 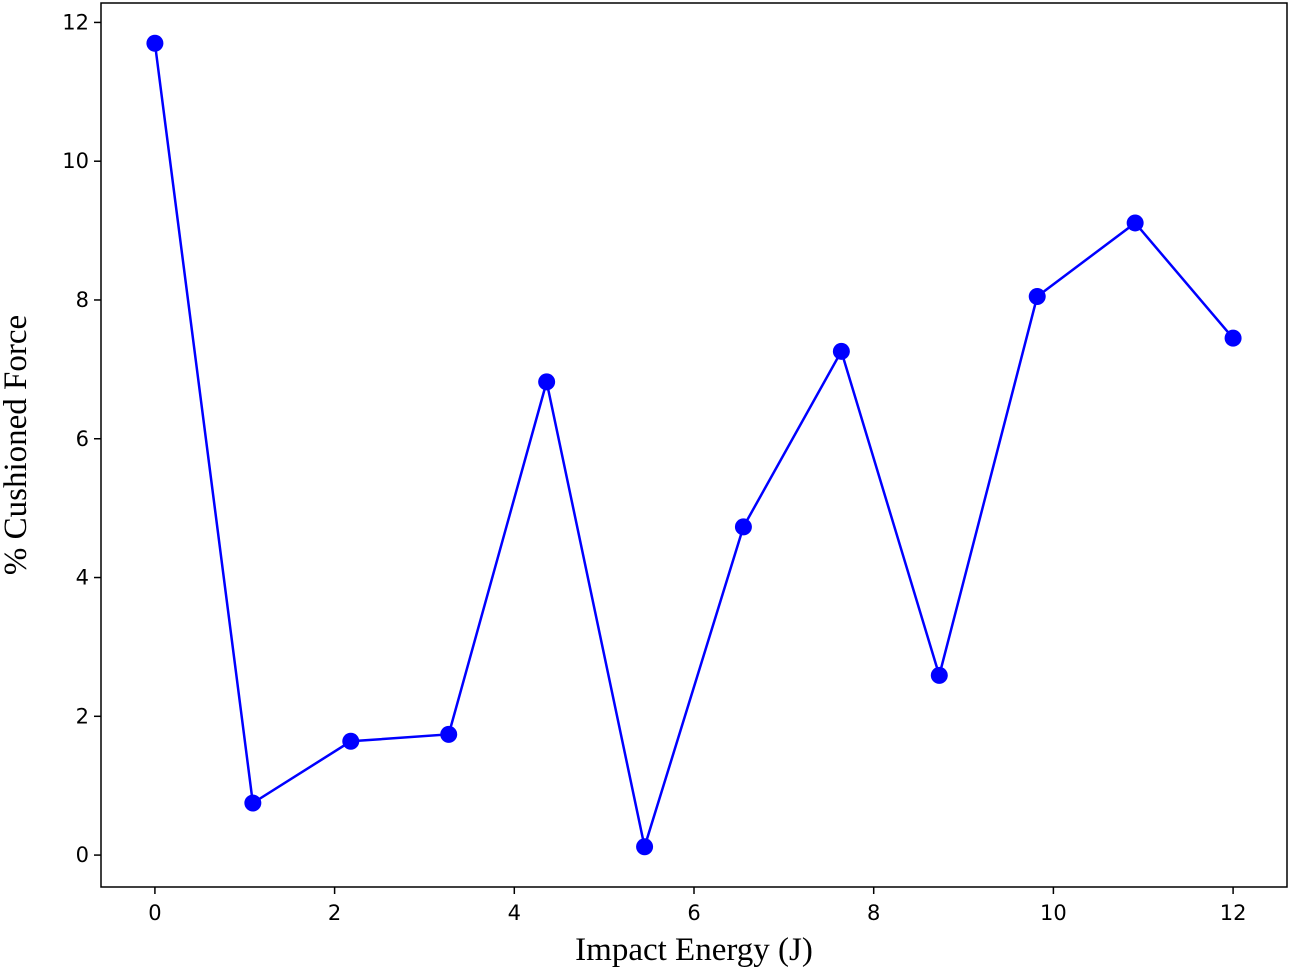 I want to click on x-tick-label: 12, so click(x=1233, y=913).